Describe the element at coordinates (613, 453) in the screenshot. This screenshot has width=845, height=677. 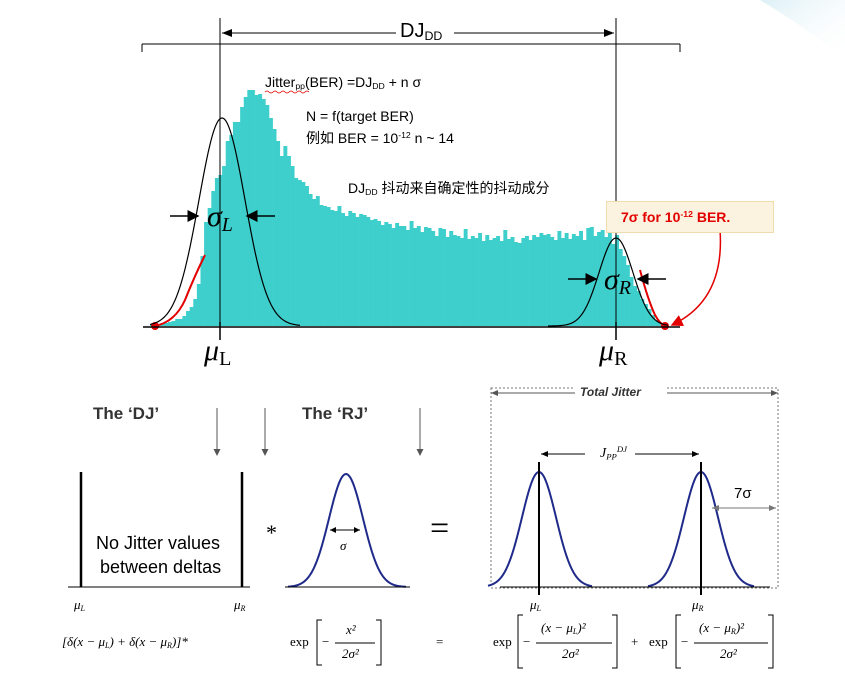
I see `jpp-label: JPPDJ` at that location.